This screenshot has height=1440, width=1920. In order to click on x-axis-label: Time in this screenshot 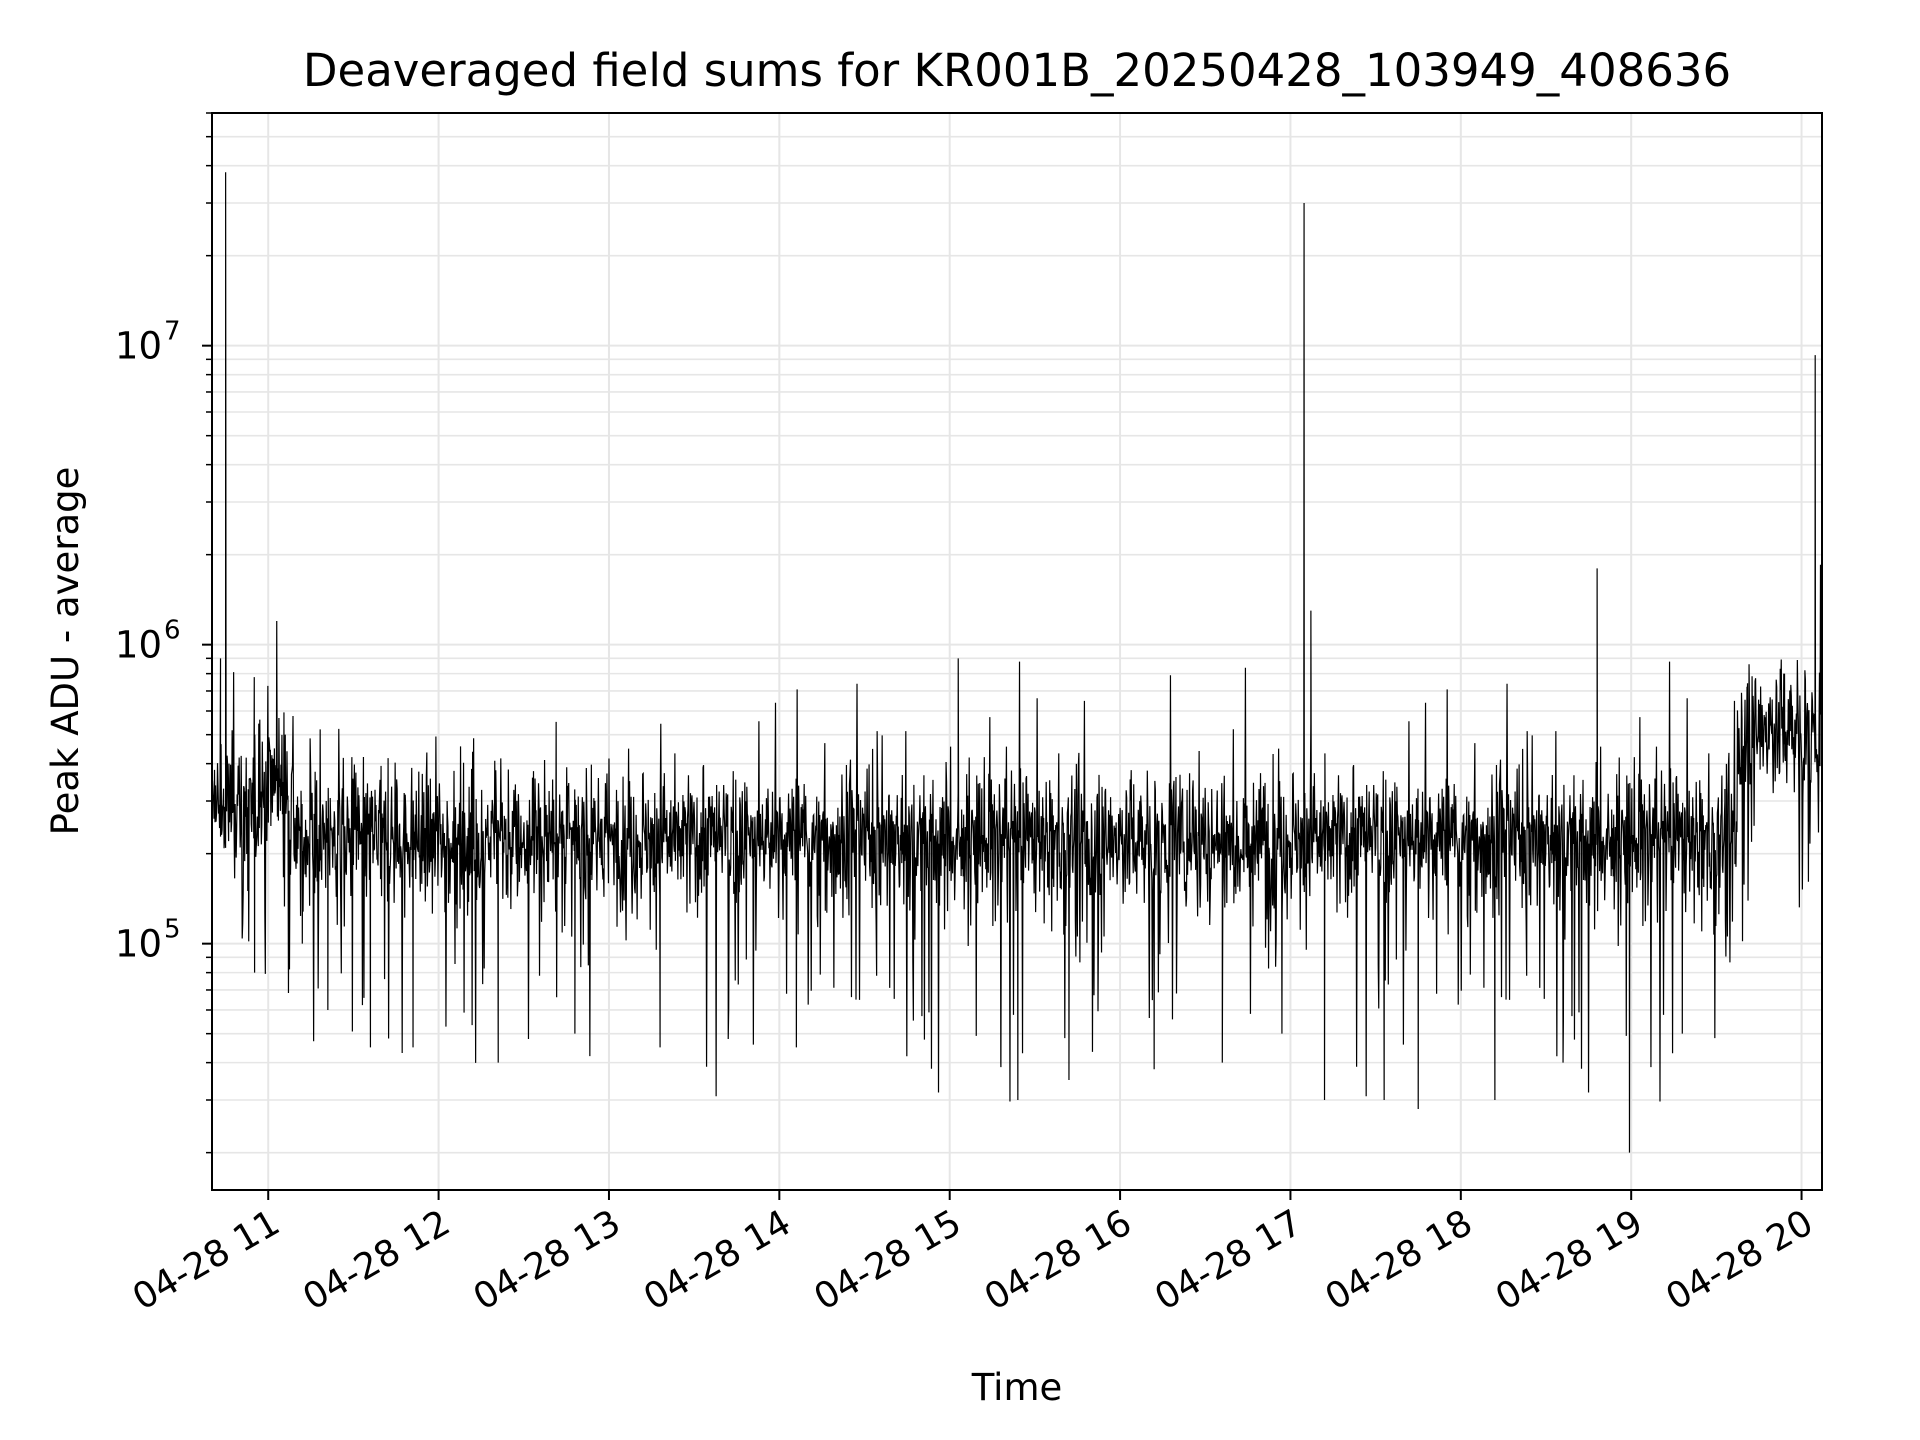, I will do `click(1017, 1387)`.